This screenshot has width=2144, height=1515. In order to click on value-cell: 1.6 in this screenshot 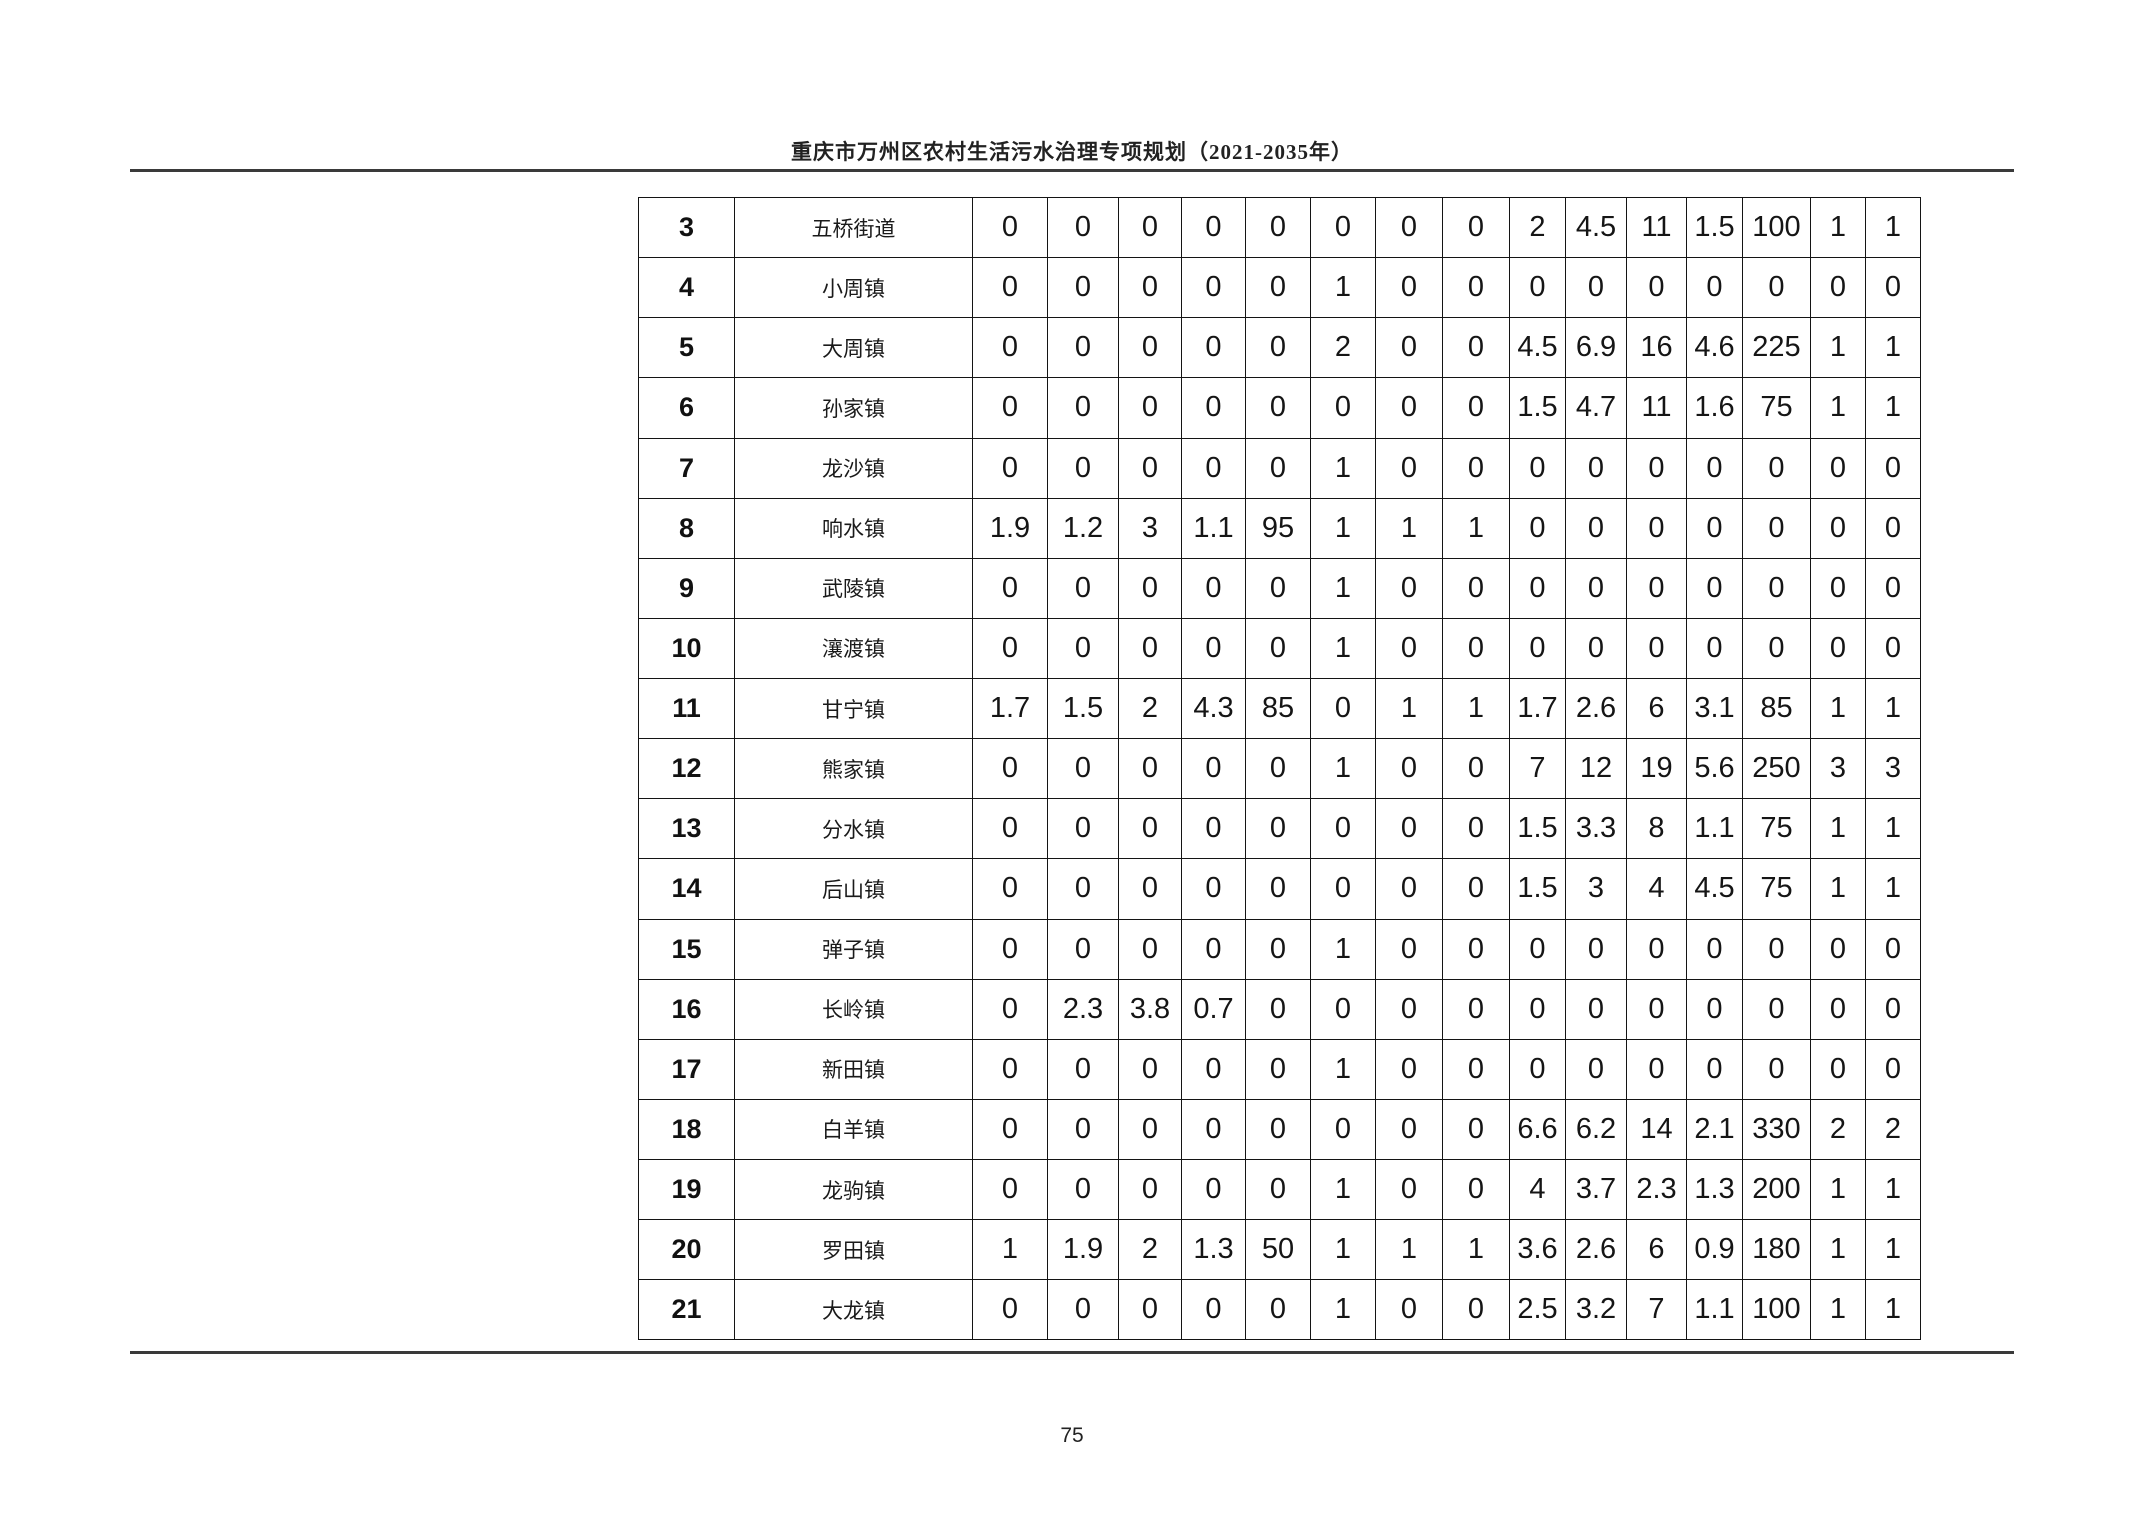, I will do `click(1714, 408)`.